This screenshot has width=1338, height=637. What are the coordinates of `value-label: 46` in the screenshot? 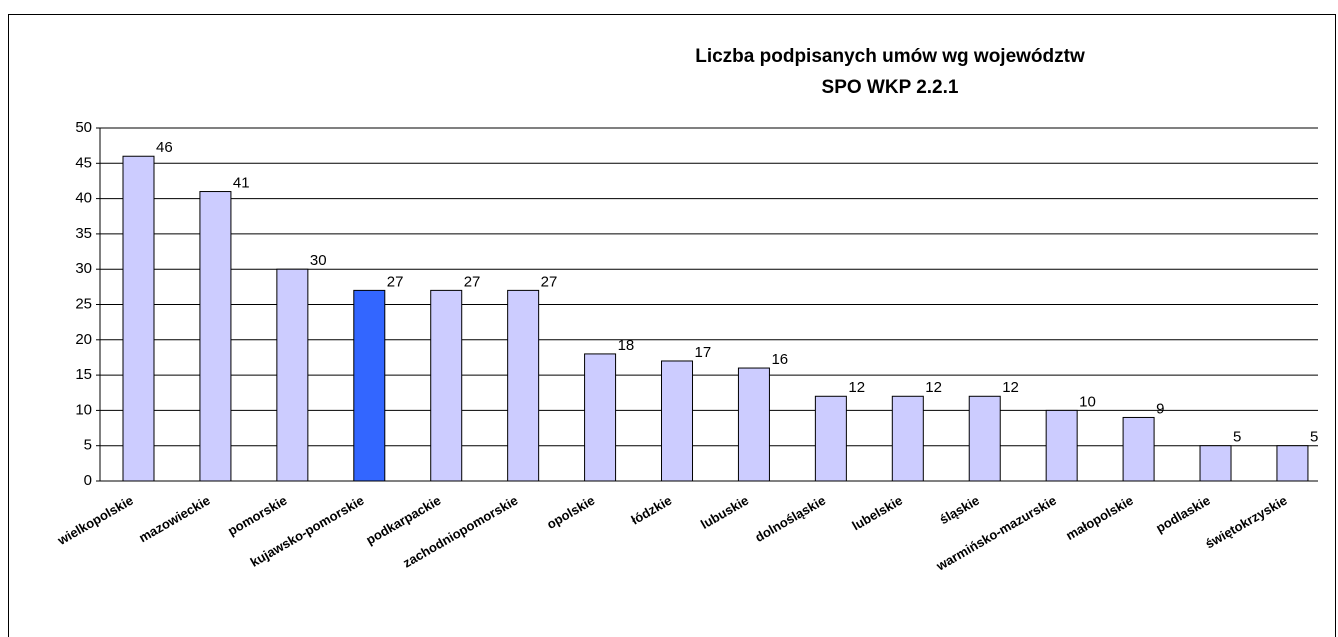 It's located at (164, 147).